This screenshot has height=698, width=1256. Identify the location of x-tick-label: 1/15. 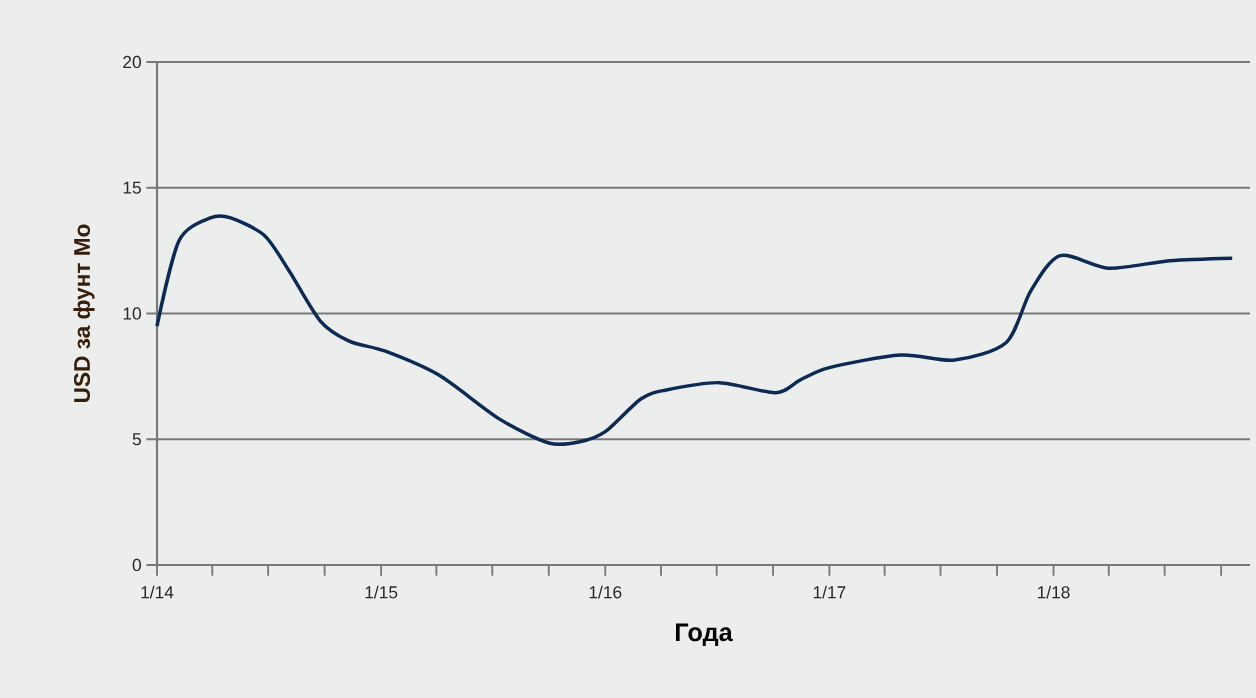
(381, 592).